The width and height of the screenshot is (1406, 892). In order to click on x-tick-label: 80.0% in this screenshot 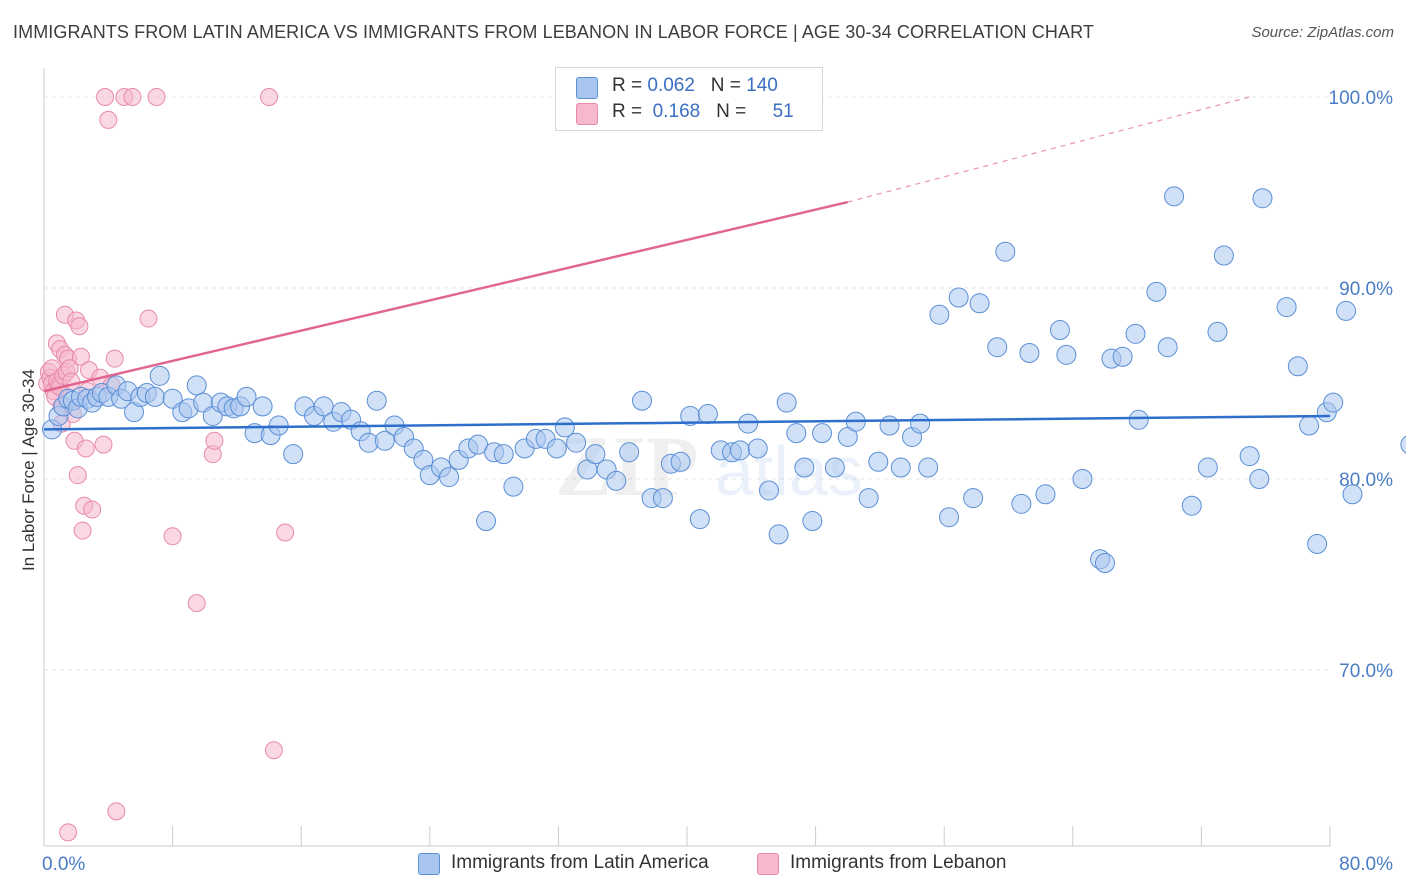, I will do `click(1366, 864)`.